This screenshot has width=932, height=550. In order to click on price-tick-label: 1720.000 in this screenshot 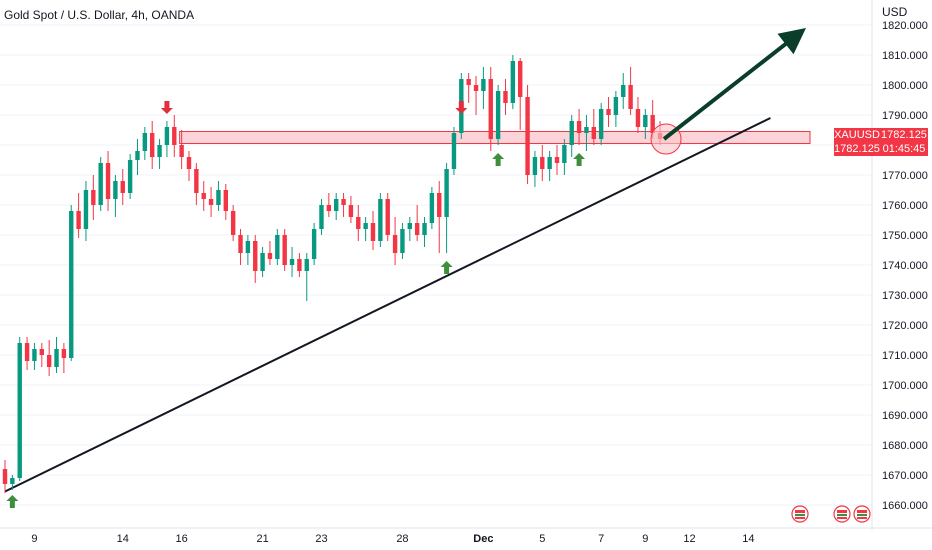, I will do `click(905, 326)`.